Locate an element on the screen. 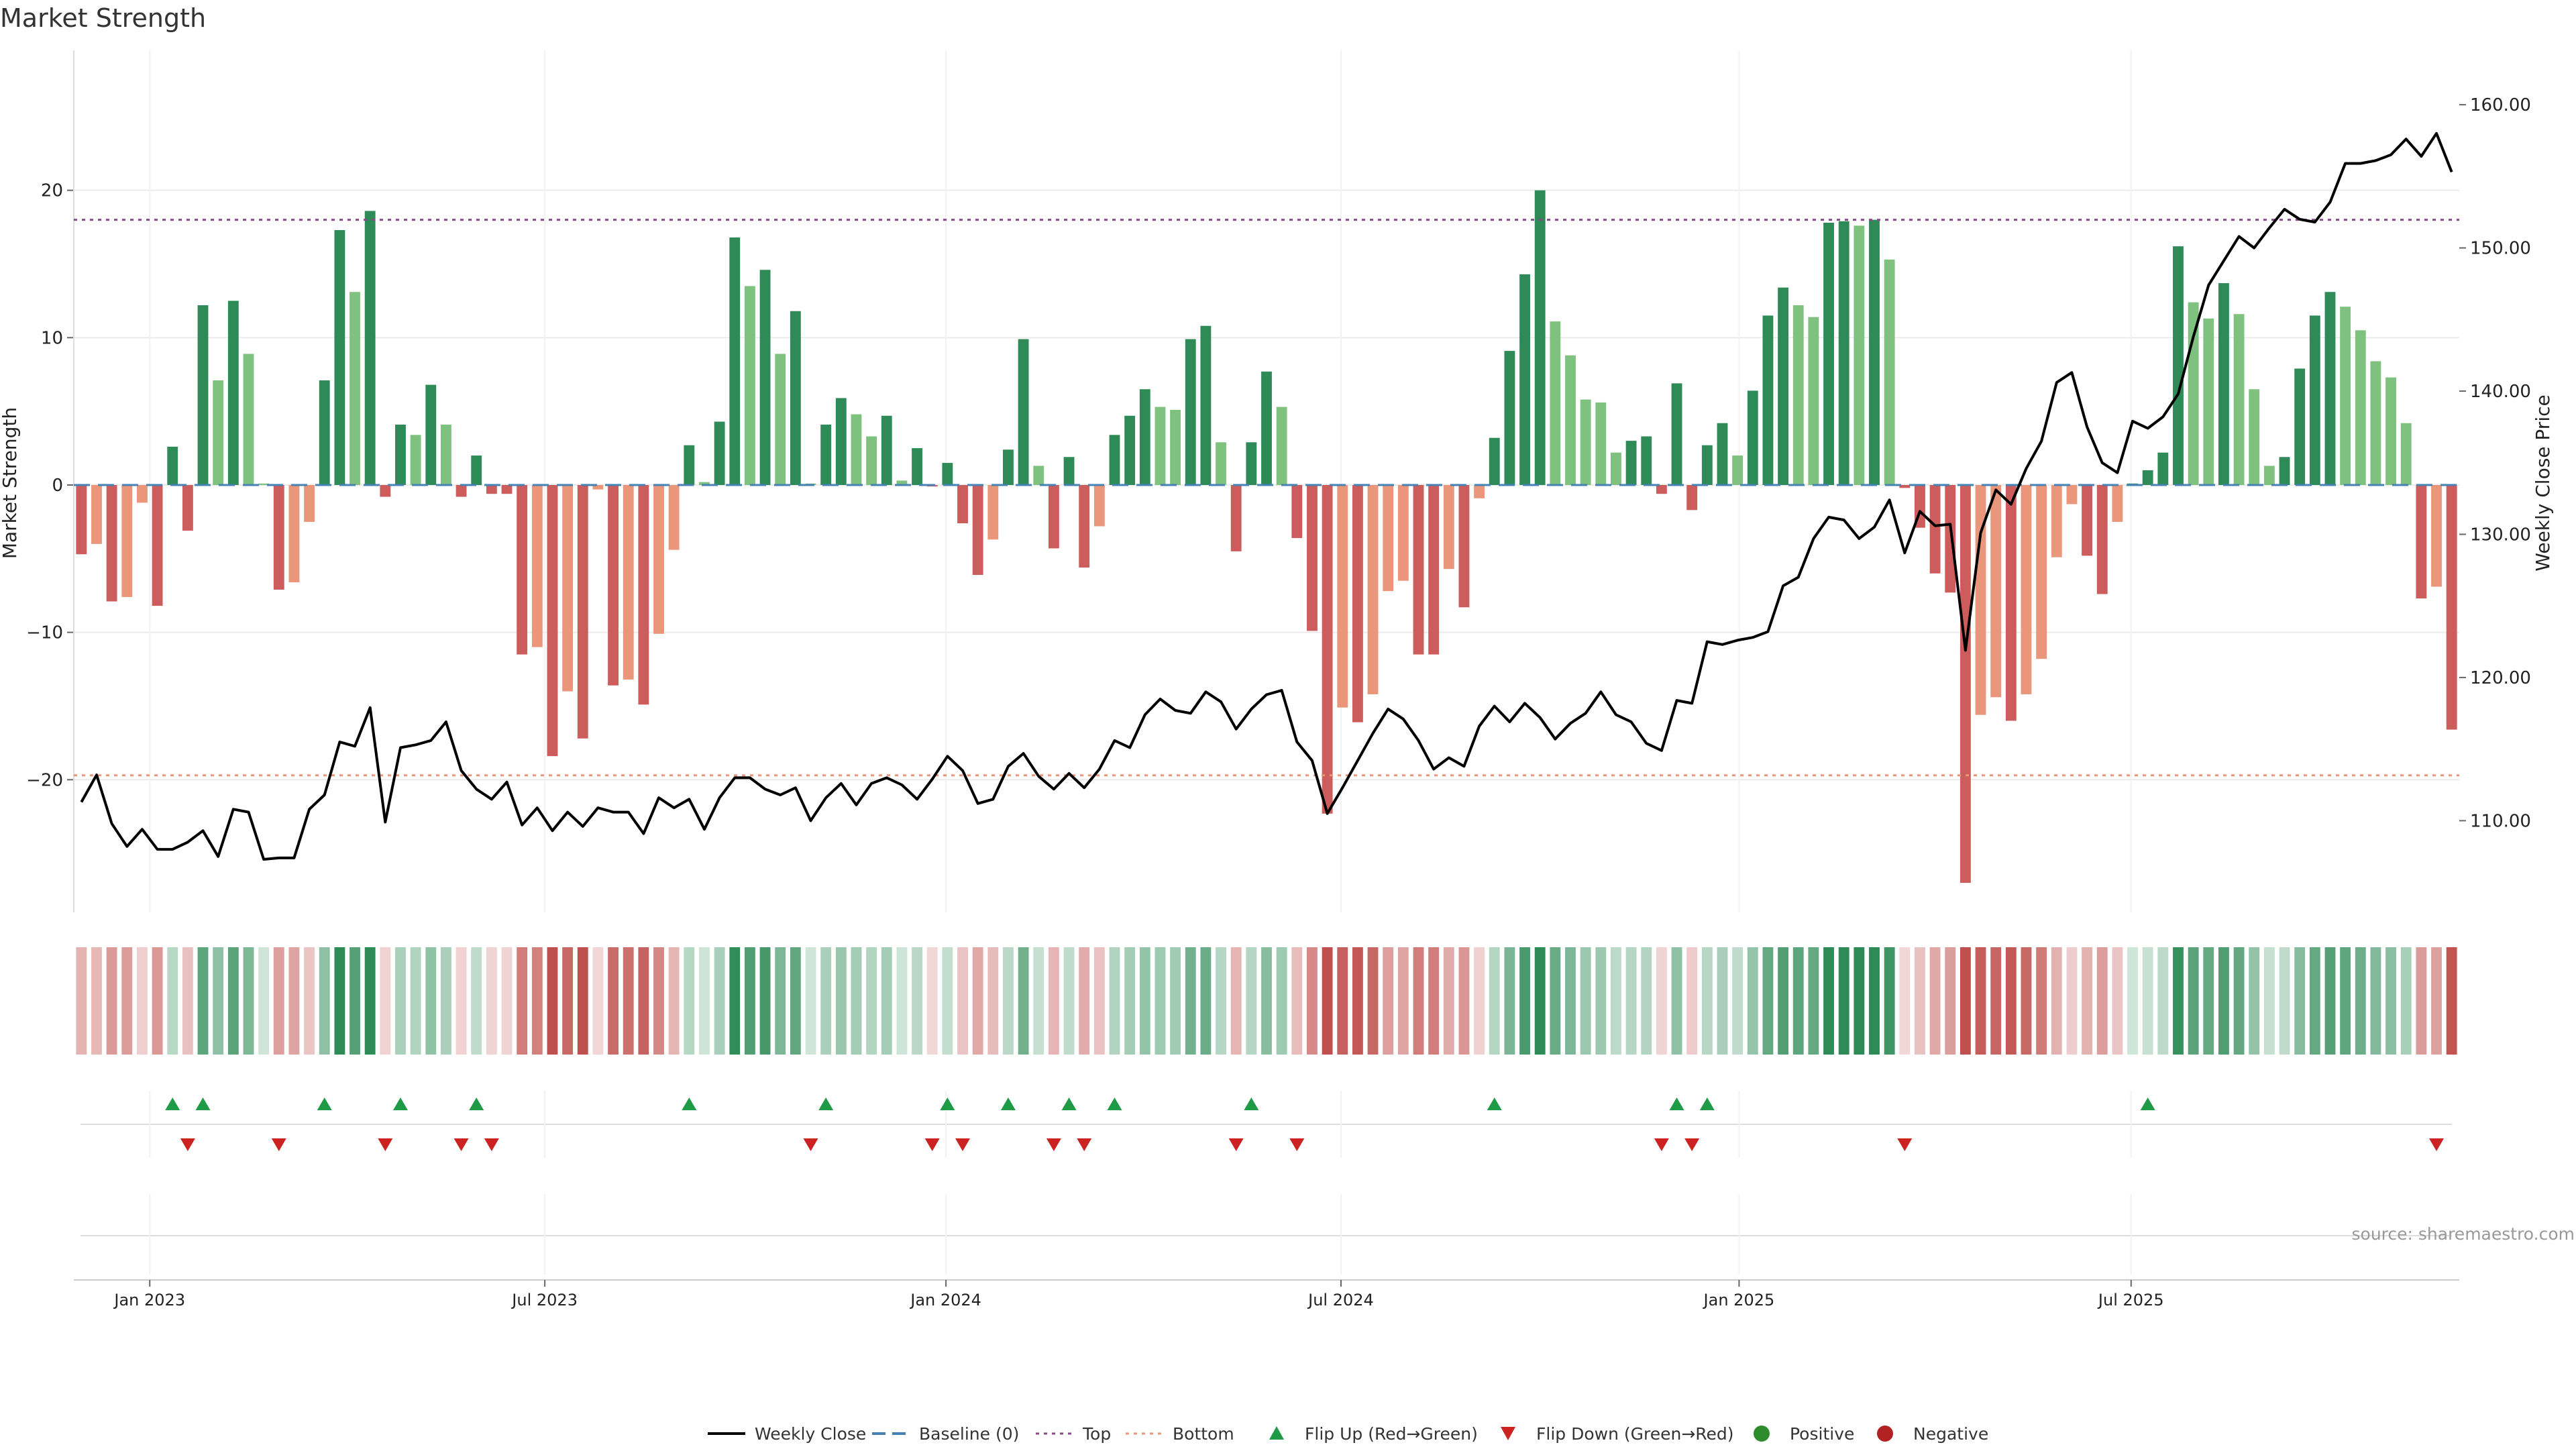 The width and height of the screenshot is (2576, 1449). y2-axis-label: Weekly Close Price is located at coordinates (2543, 482).